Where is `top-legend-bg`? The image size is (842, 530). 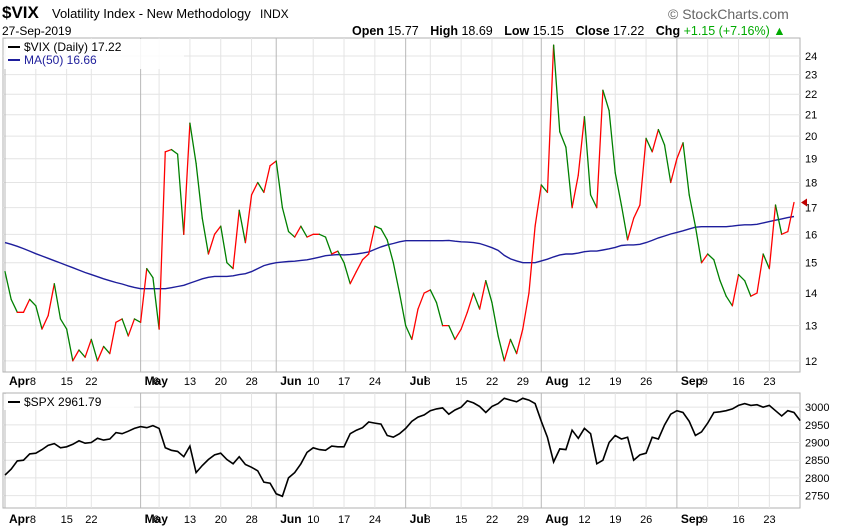
top-legend-bg is located at coordinates (94, 54).